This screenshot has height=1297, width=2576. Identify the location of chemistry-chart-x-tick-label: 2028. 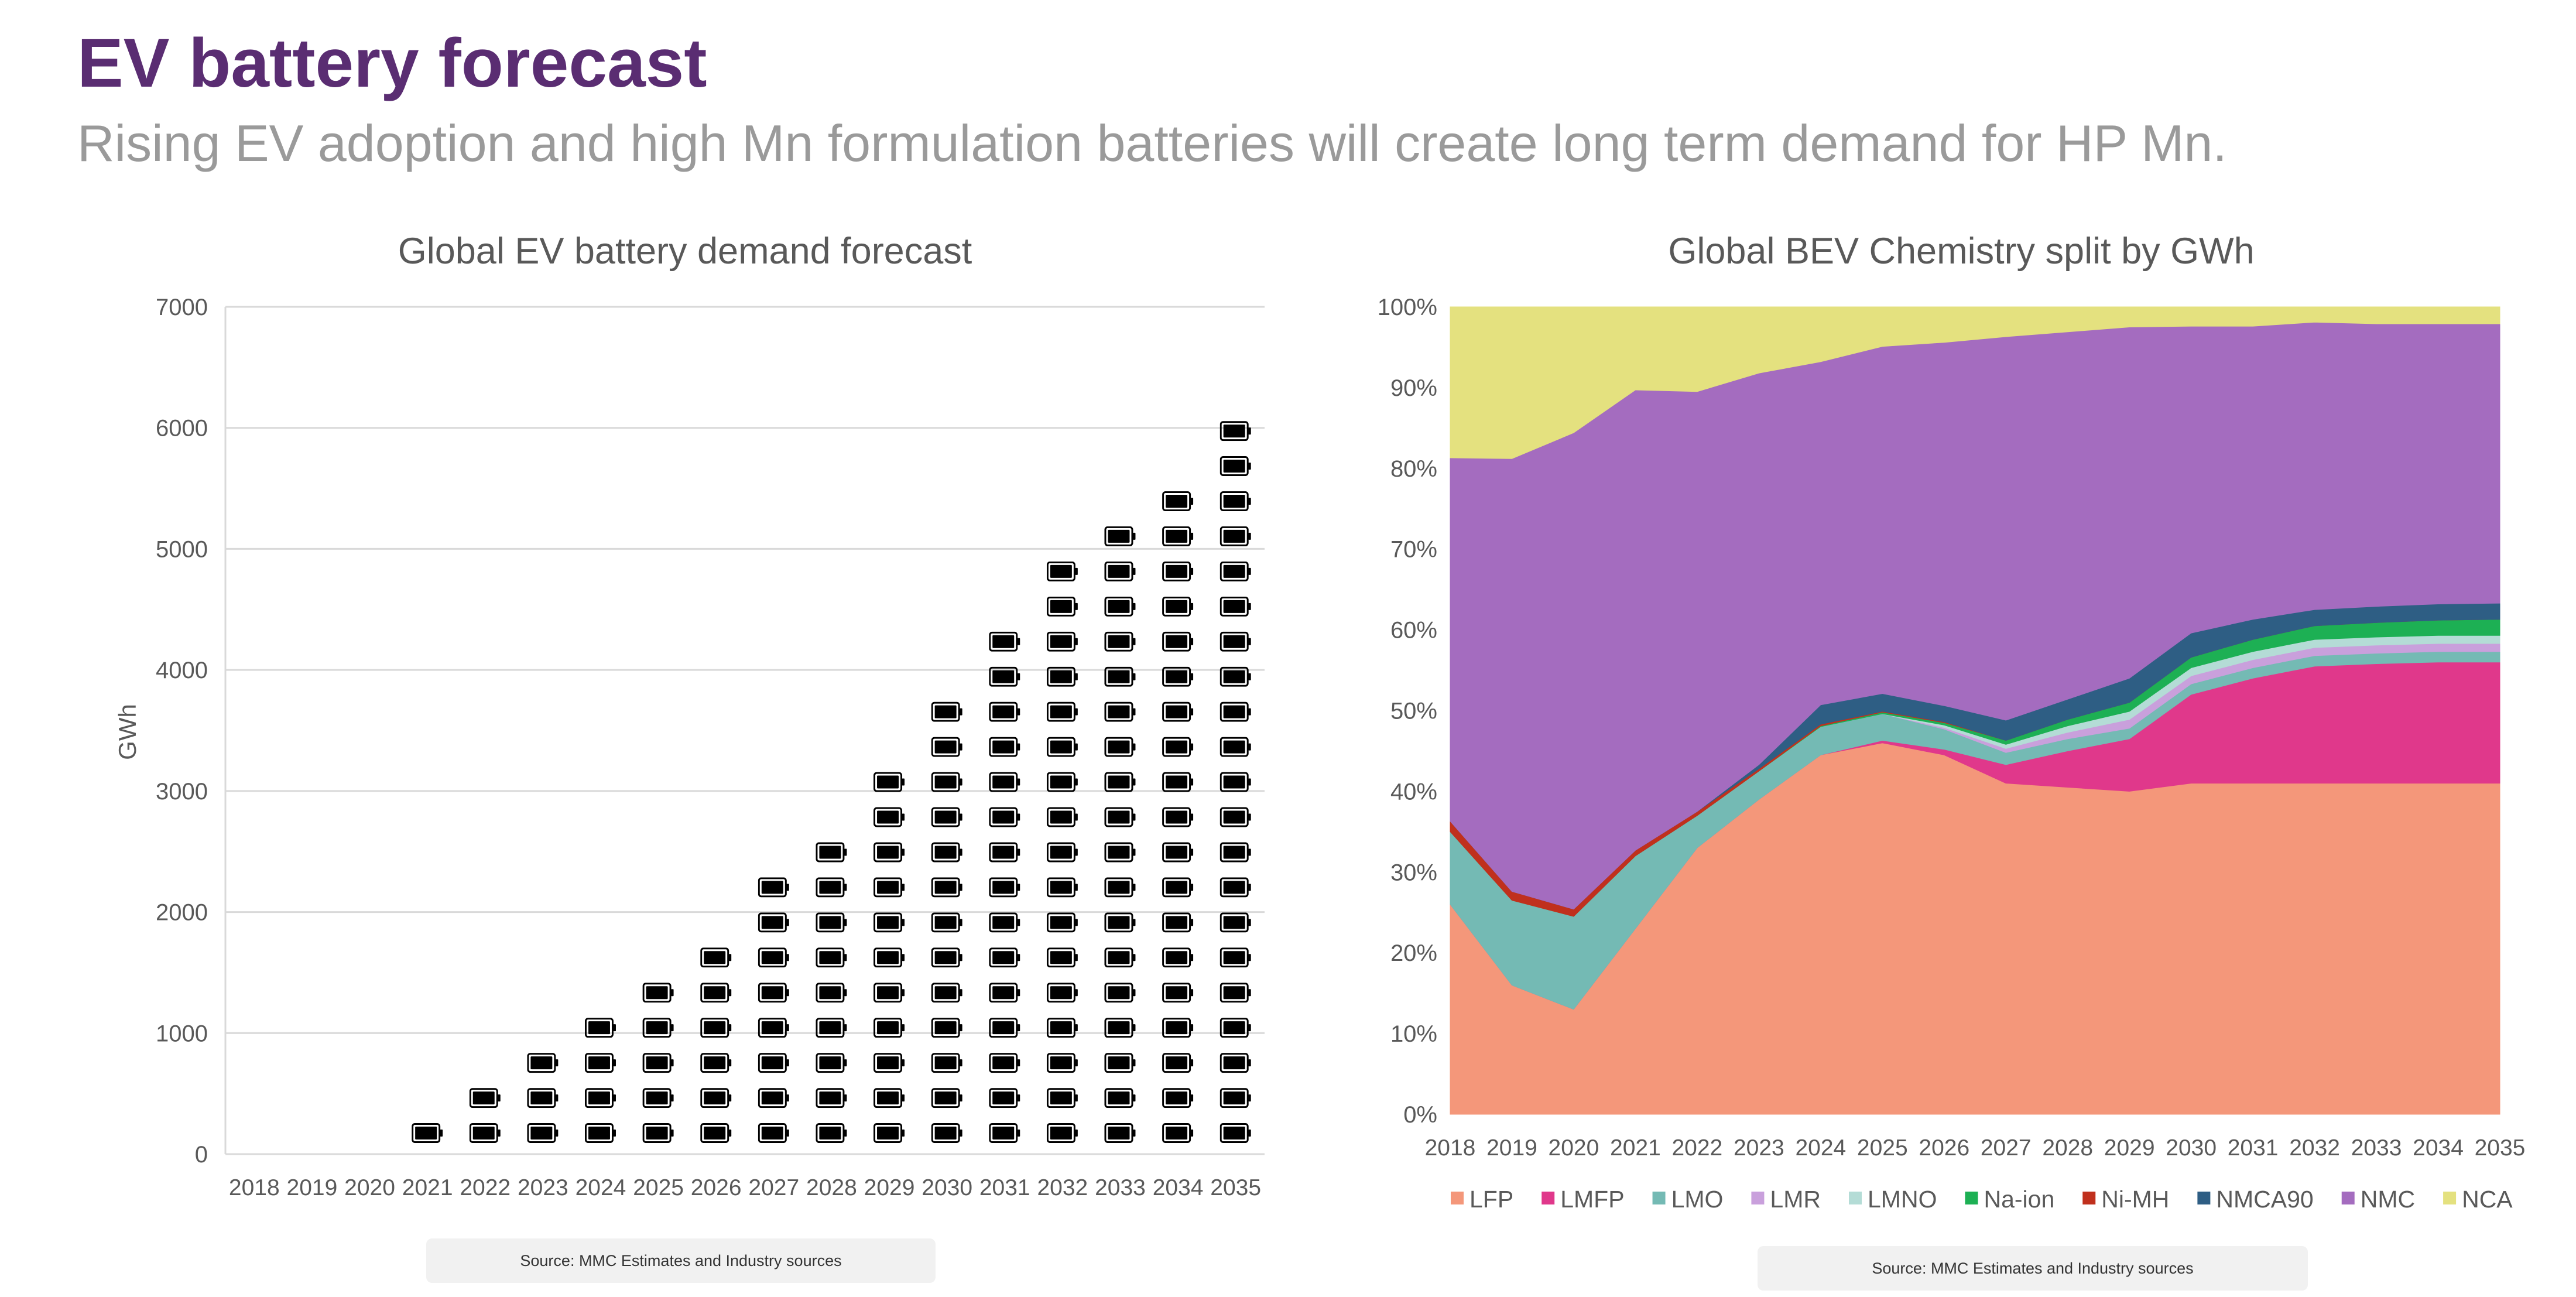
(2067, 1148).